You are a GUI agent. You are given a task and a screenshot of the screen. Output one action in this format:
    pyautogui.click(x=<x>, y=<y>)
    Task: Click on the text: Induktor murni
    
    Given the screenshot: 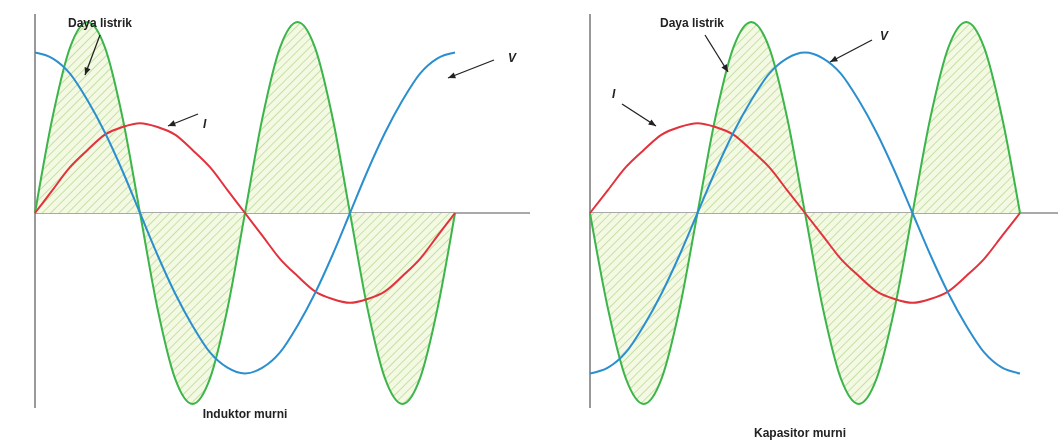 What is the action you would take?
    pyautogui.click(x=245, y=414)
    